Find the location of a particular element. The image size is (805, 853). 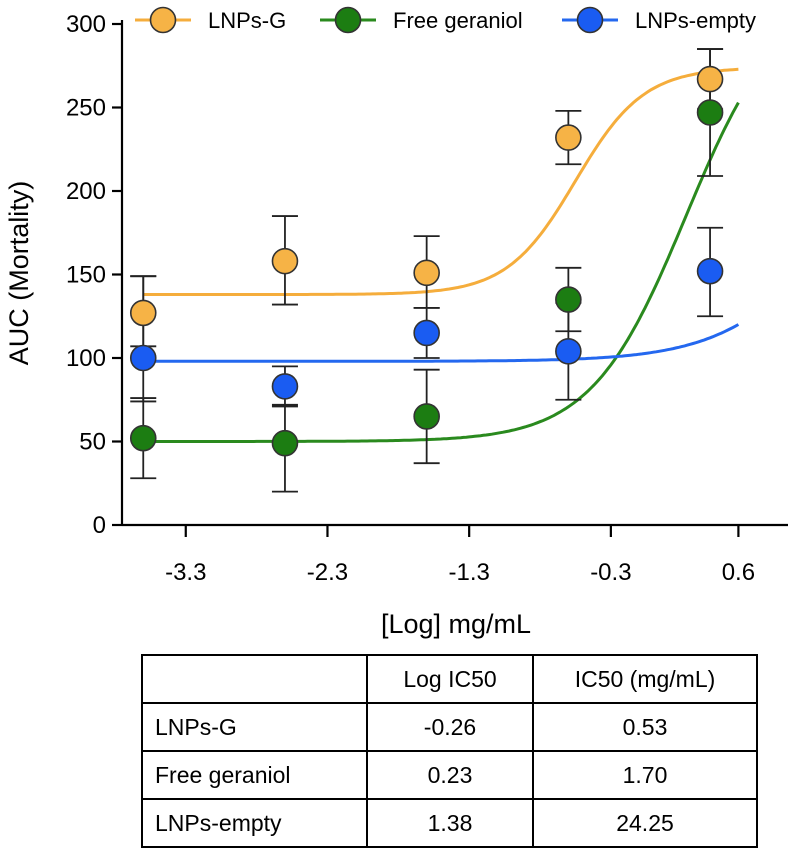

table-cell-log-ic50: 1.38 is located at coordinates (450, 823).